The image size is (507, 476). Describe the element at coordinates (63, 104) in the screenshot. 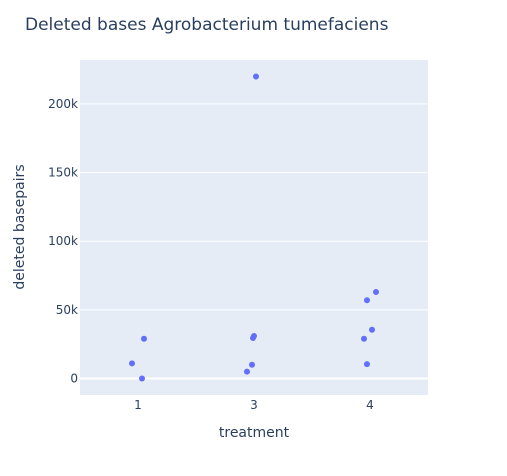

I see `y-tick-label: 200k` at that location.